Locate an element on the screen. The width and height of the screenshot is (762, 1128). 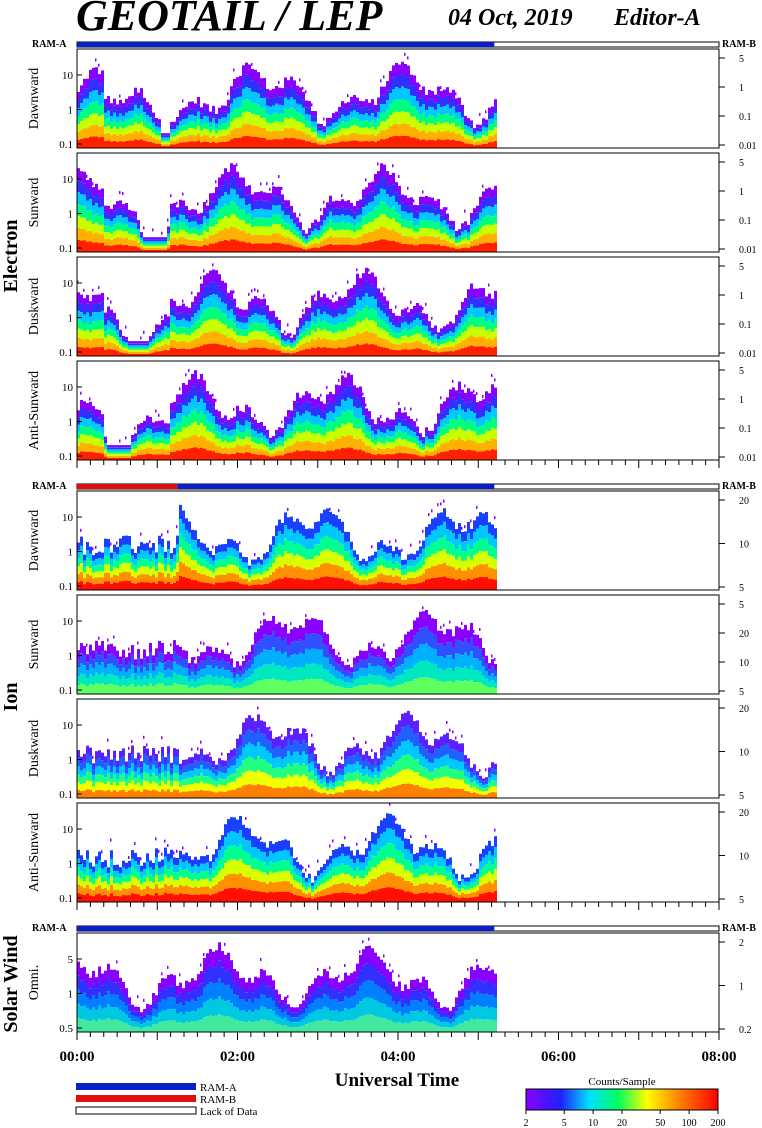
right-tick-label: 5 is located at coordinates (741, 163).